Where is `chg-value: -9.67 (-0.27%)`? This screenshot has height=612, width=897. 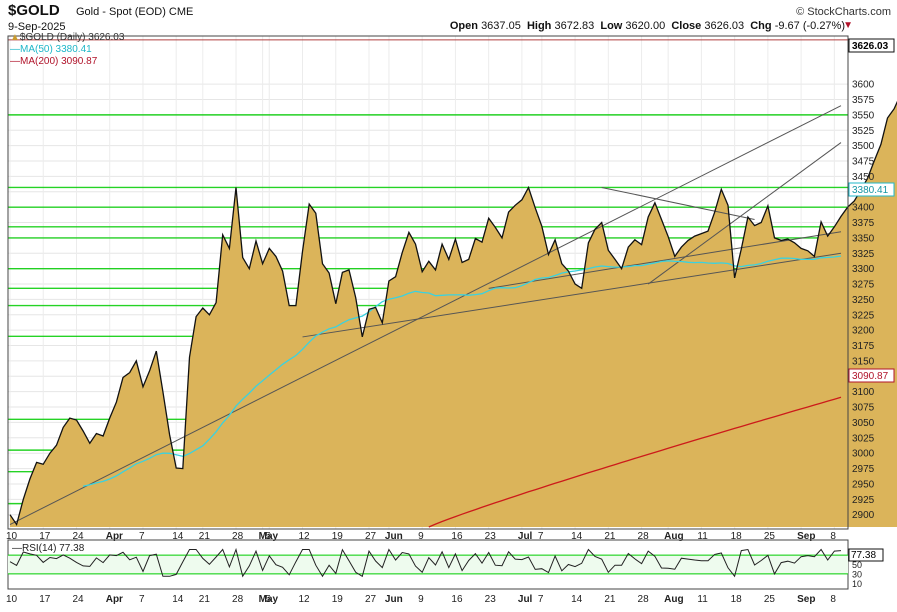
chg-value: -9.67 (-0.27%) is located at coordinates (809, 26).